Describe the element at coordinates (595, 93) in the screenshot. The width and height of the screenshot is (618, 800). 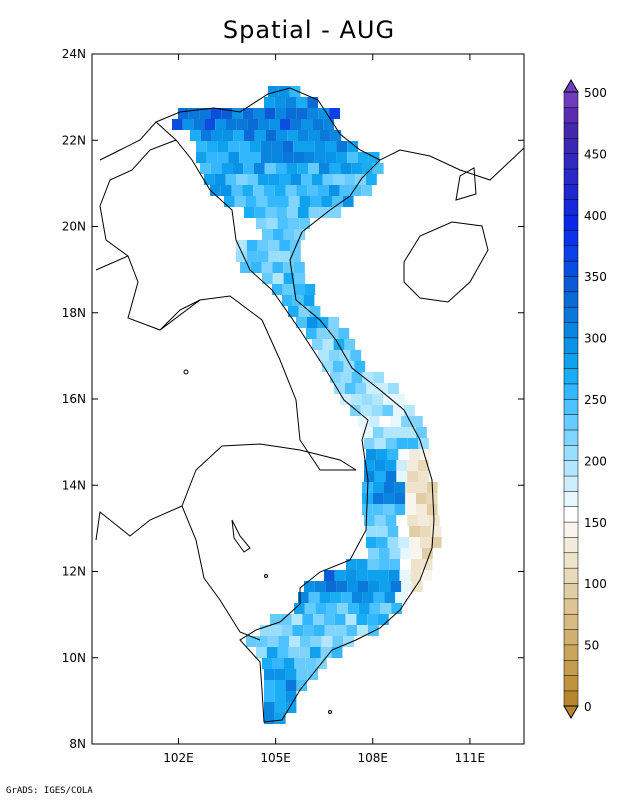
I see `colorbar-tick-label: 500` at that location.